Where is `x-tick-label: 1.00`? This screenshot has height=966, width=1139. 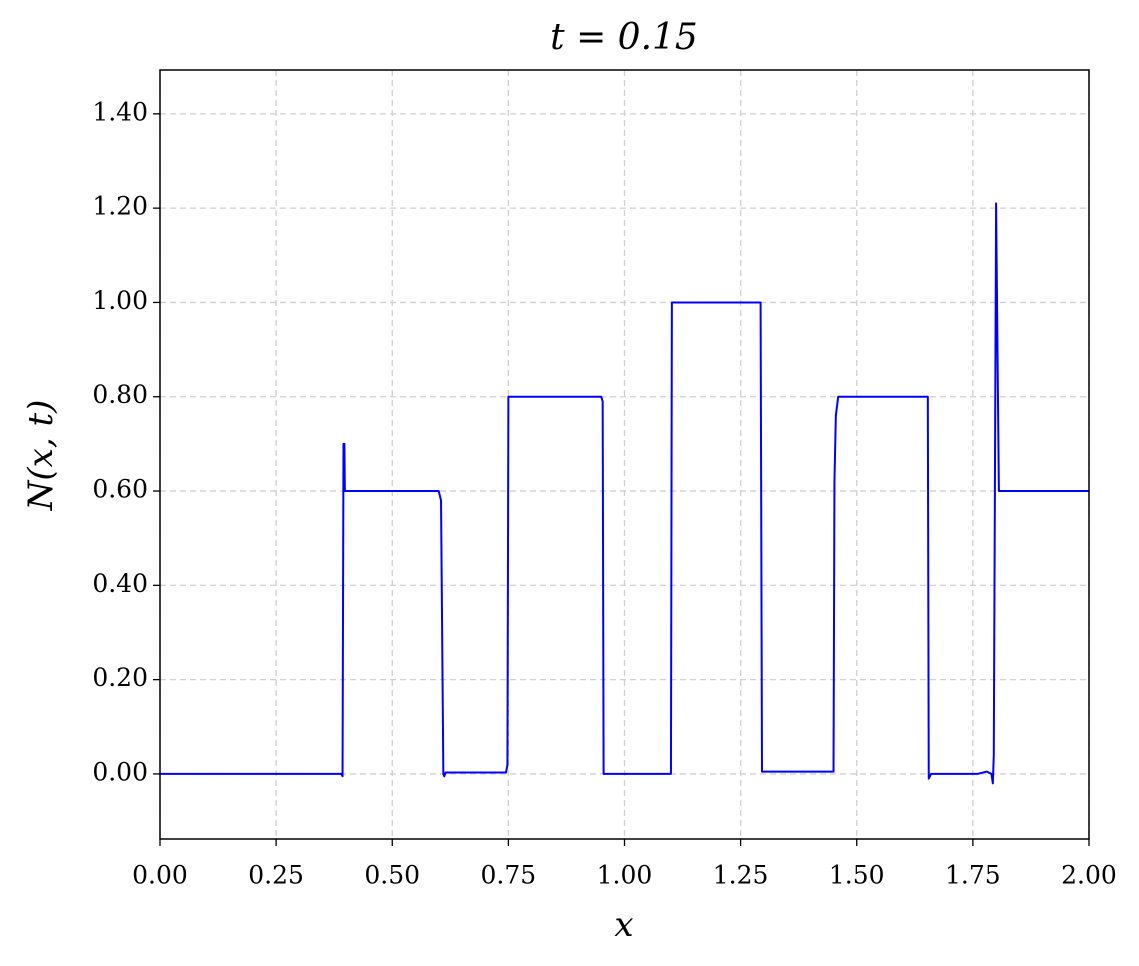
x-tick-label: 1.00 is located at coordinates (625, 875).